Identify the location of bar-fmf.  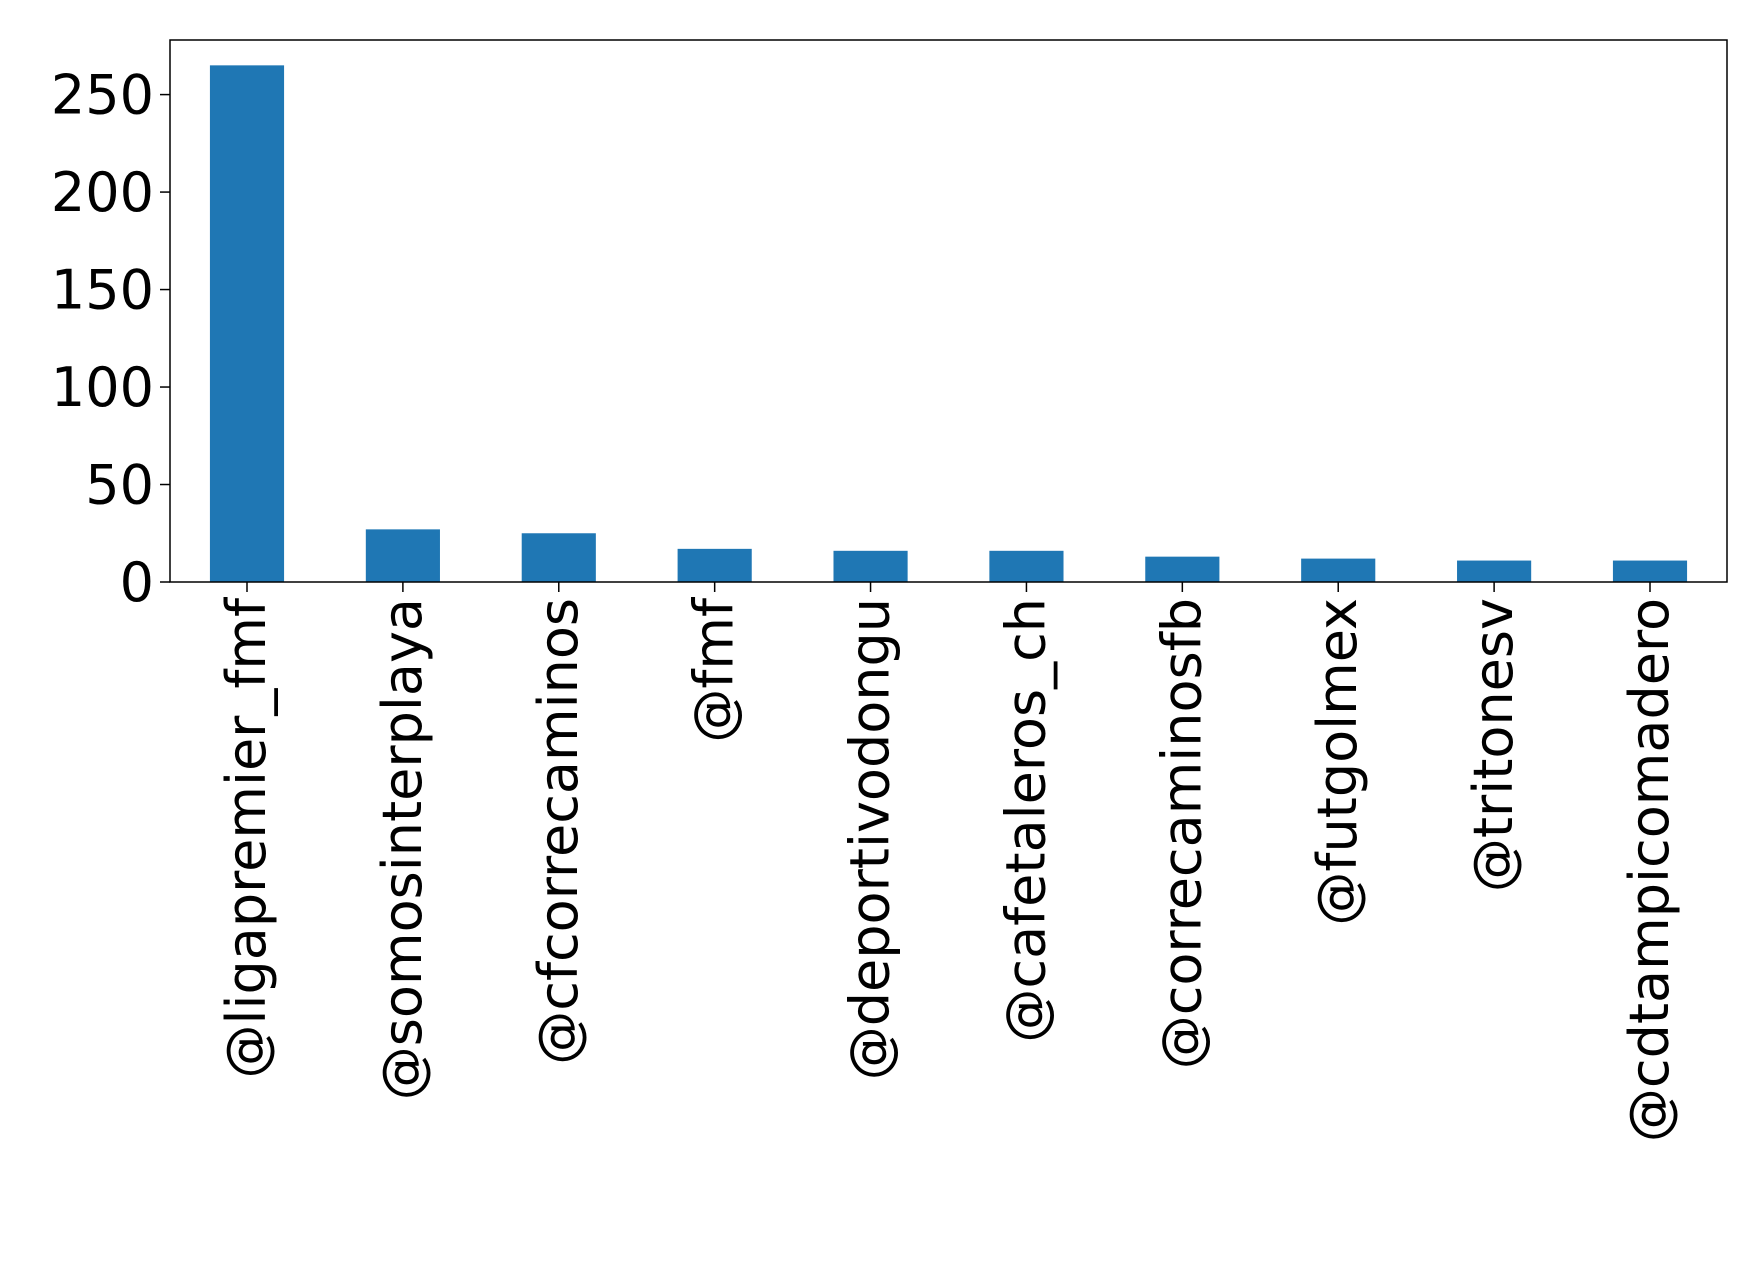
(714, 565).